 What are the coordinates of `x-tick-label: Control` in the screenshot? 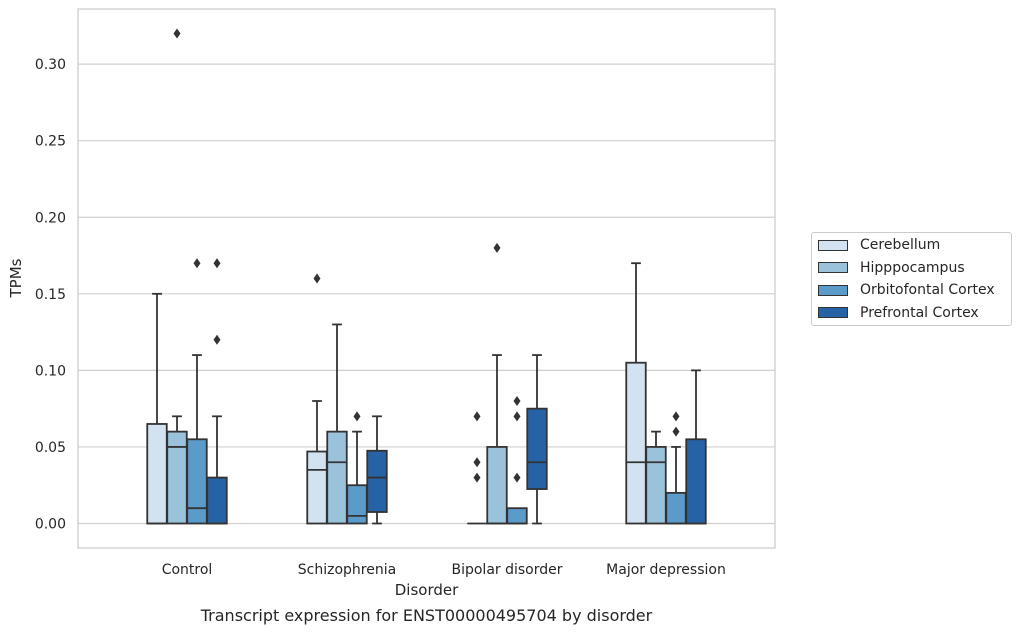 It's located at (187, 570).